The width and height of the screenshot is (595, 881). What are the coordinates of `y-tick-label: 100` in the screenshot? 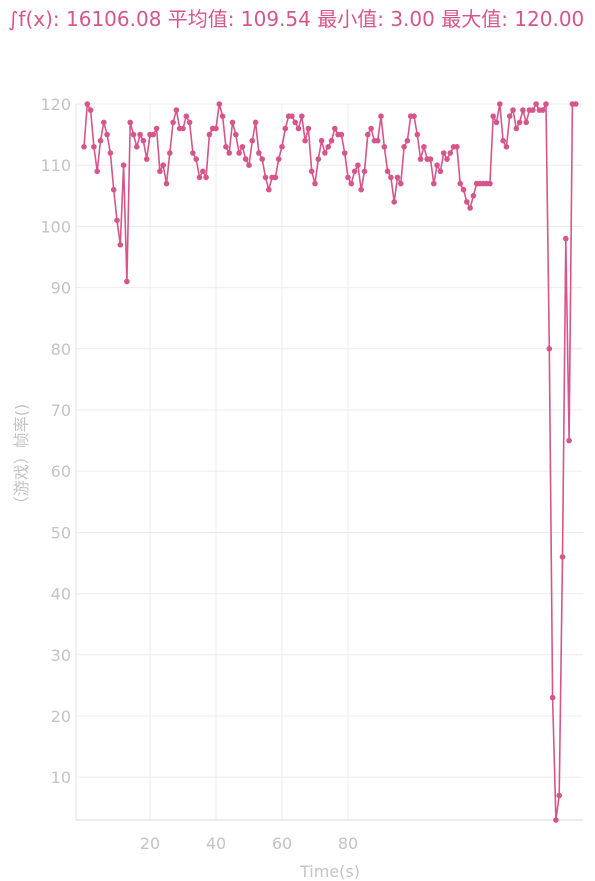 It's located at (55, 226).